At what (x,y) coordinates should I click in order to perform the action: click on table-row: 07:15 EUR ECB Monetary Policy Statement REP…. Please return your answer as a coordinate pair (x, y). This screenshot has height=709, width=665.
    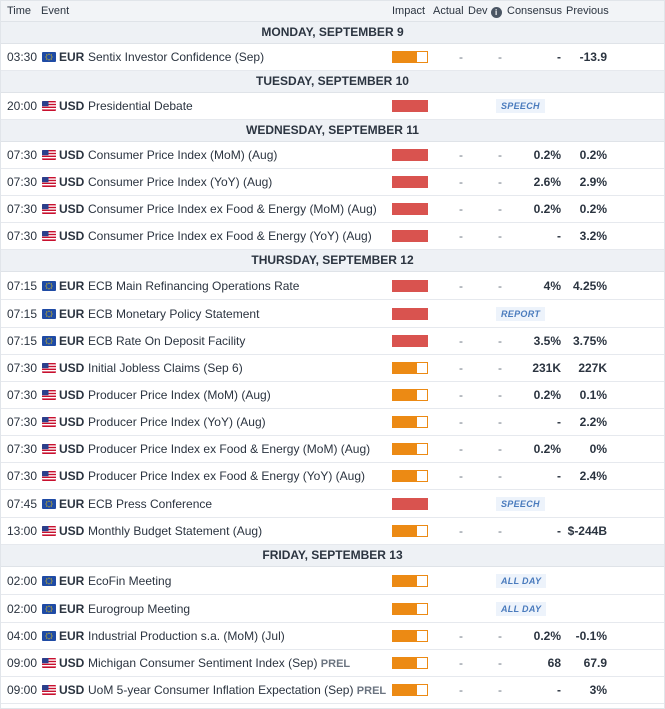
    Looking at the image, I should click on (332, 314).